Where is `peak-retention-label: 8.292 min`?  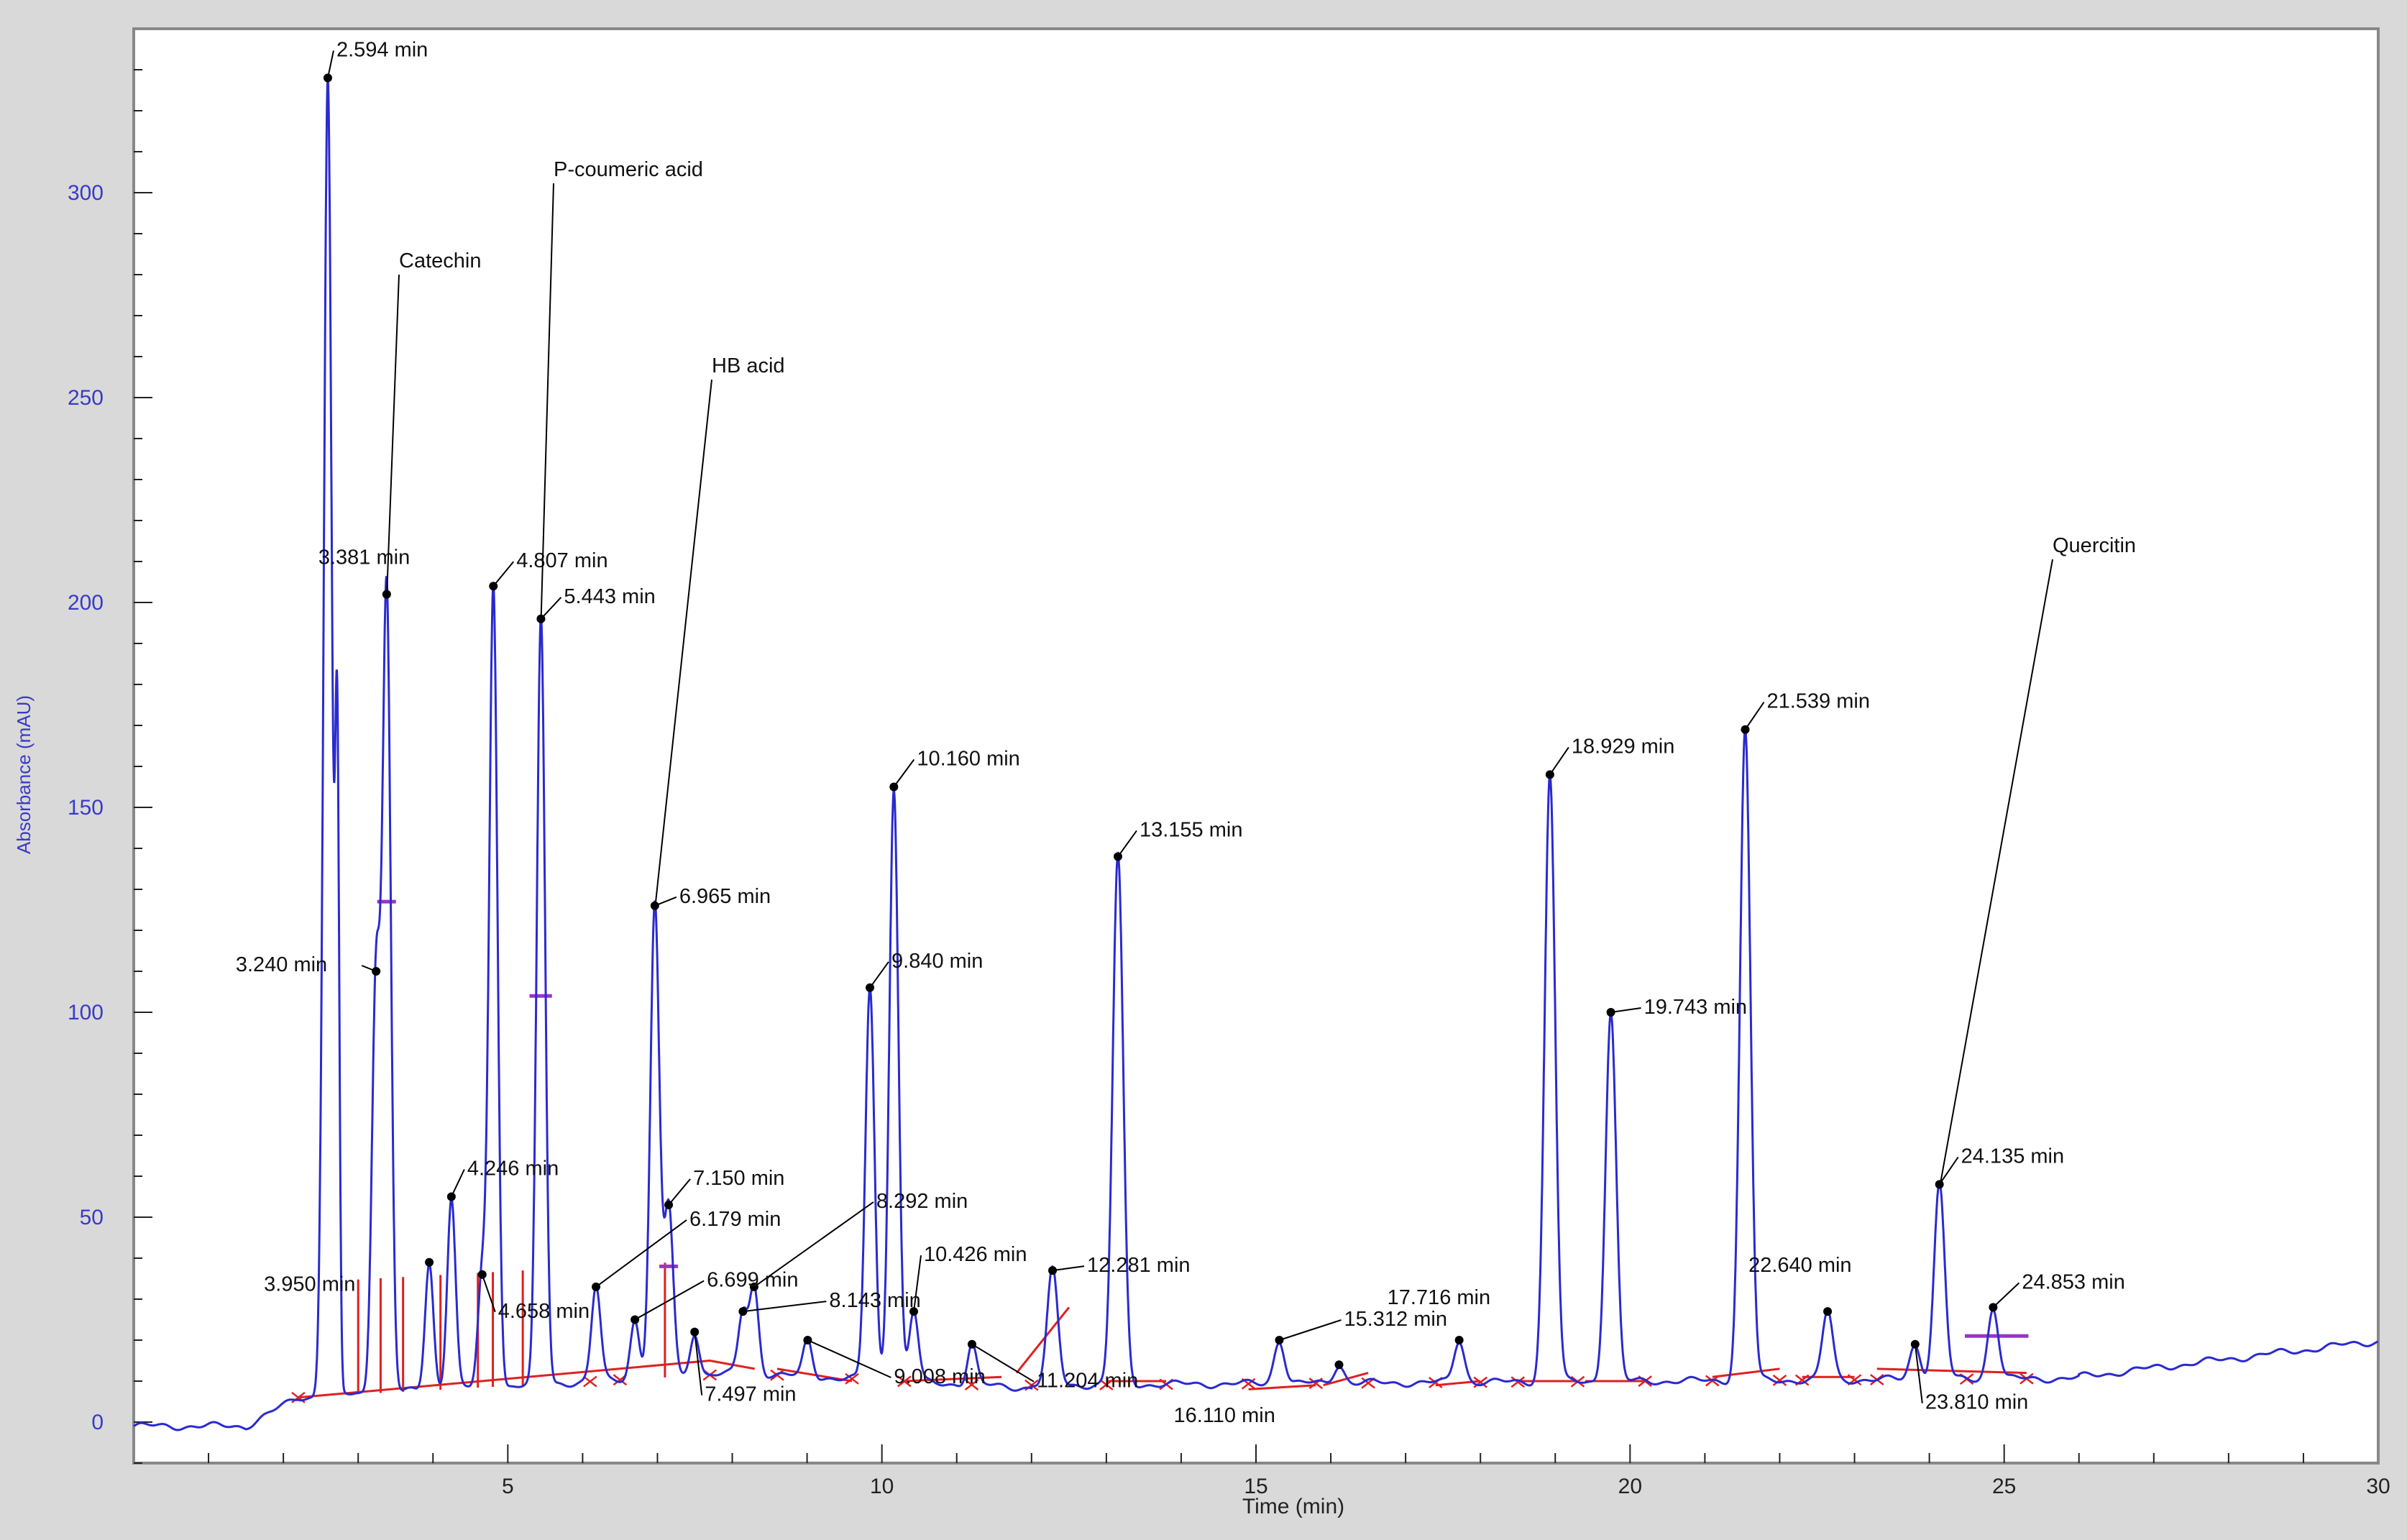 peak-retention-label: 8.292 min is located at coordinates (922, 1201).